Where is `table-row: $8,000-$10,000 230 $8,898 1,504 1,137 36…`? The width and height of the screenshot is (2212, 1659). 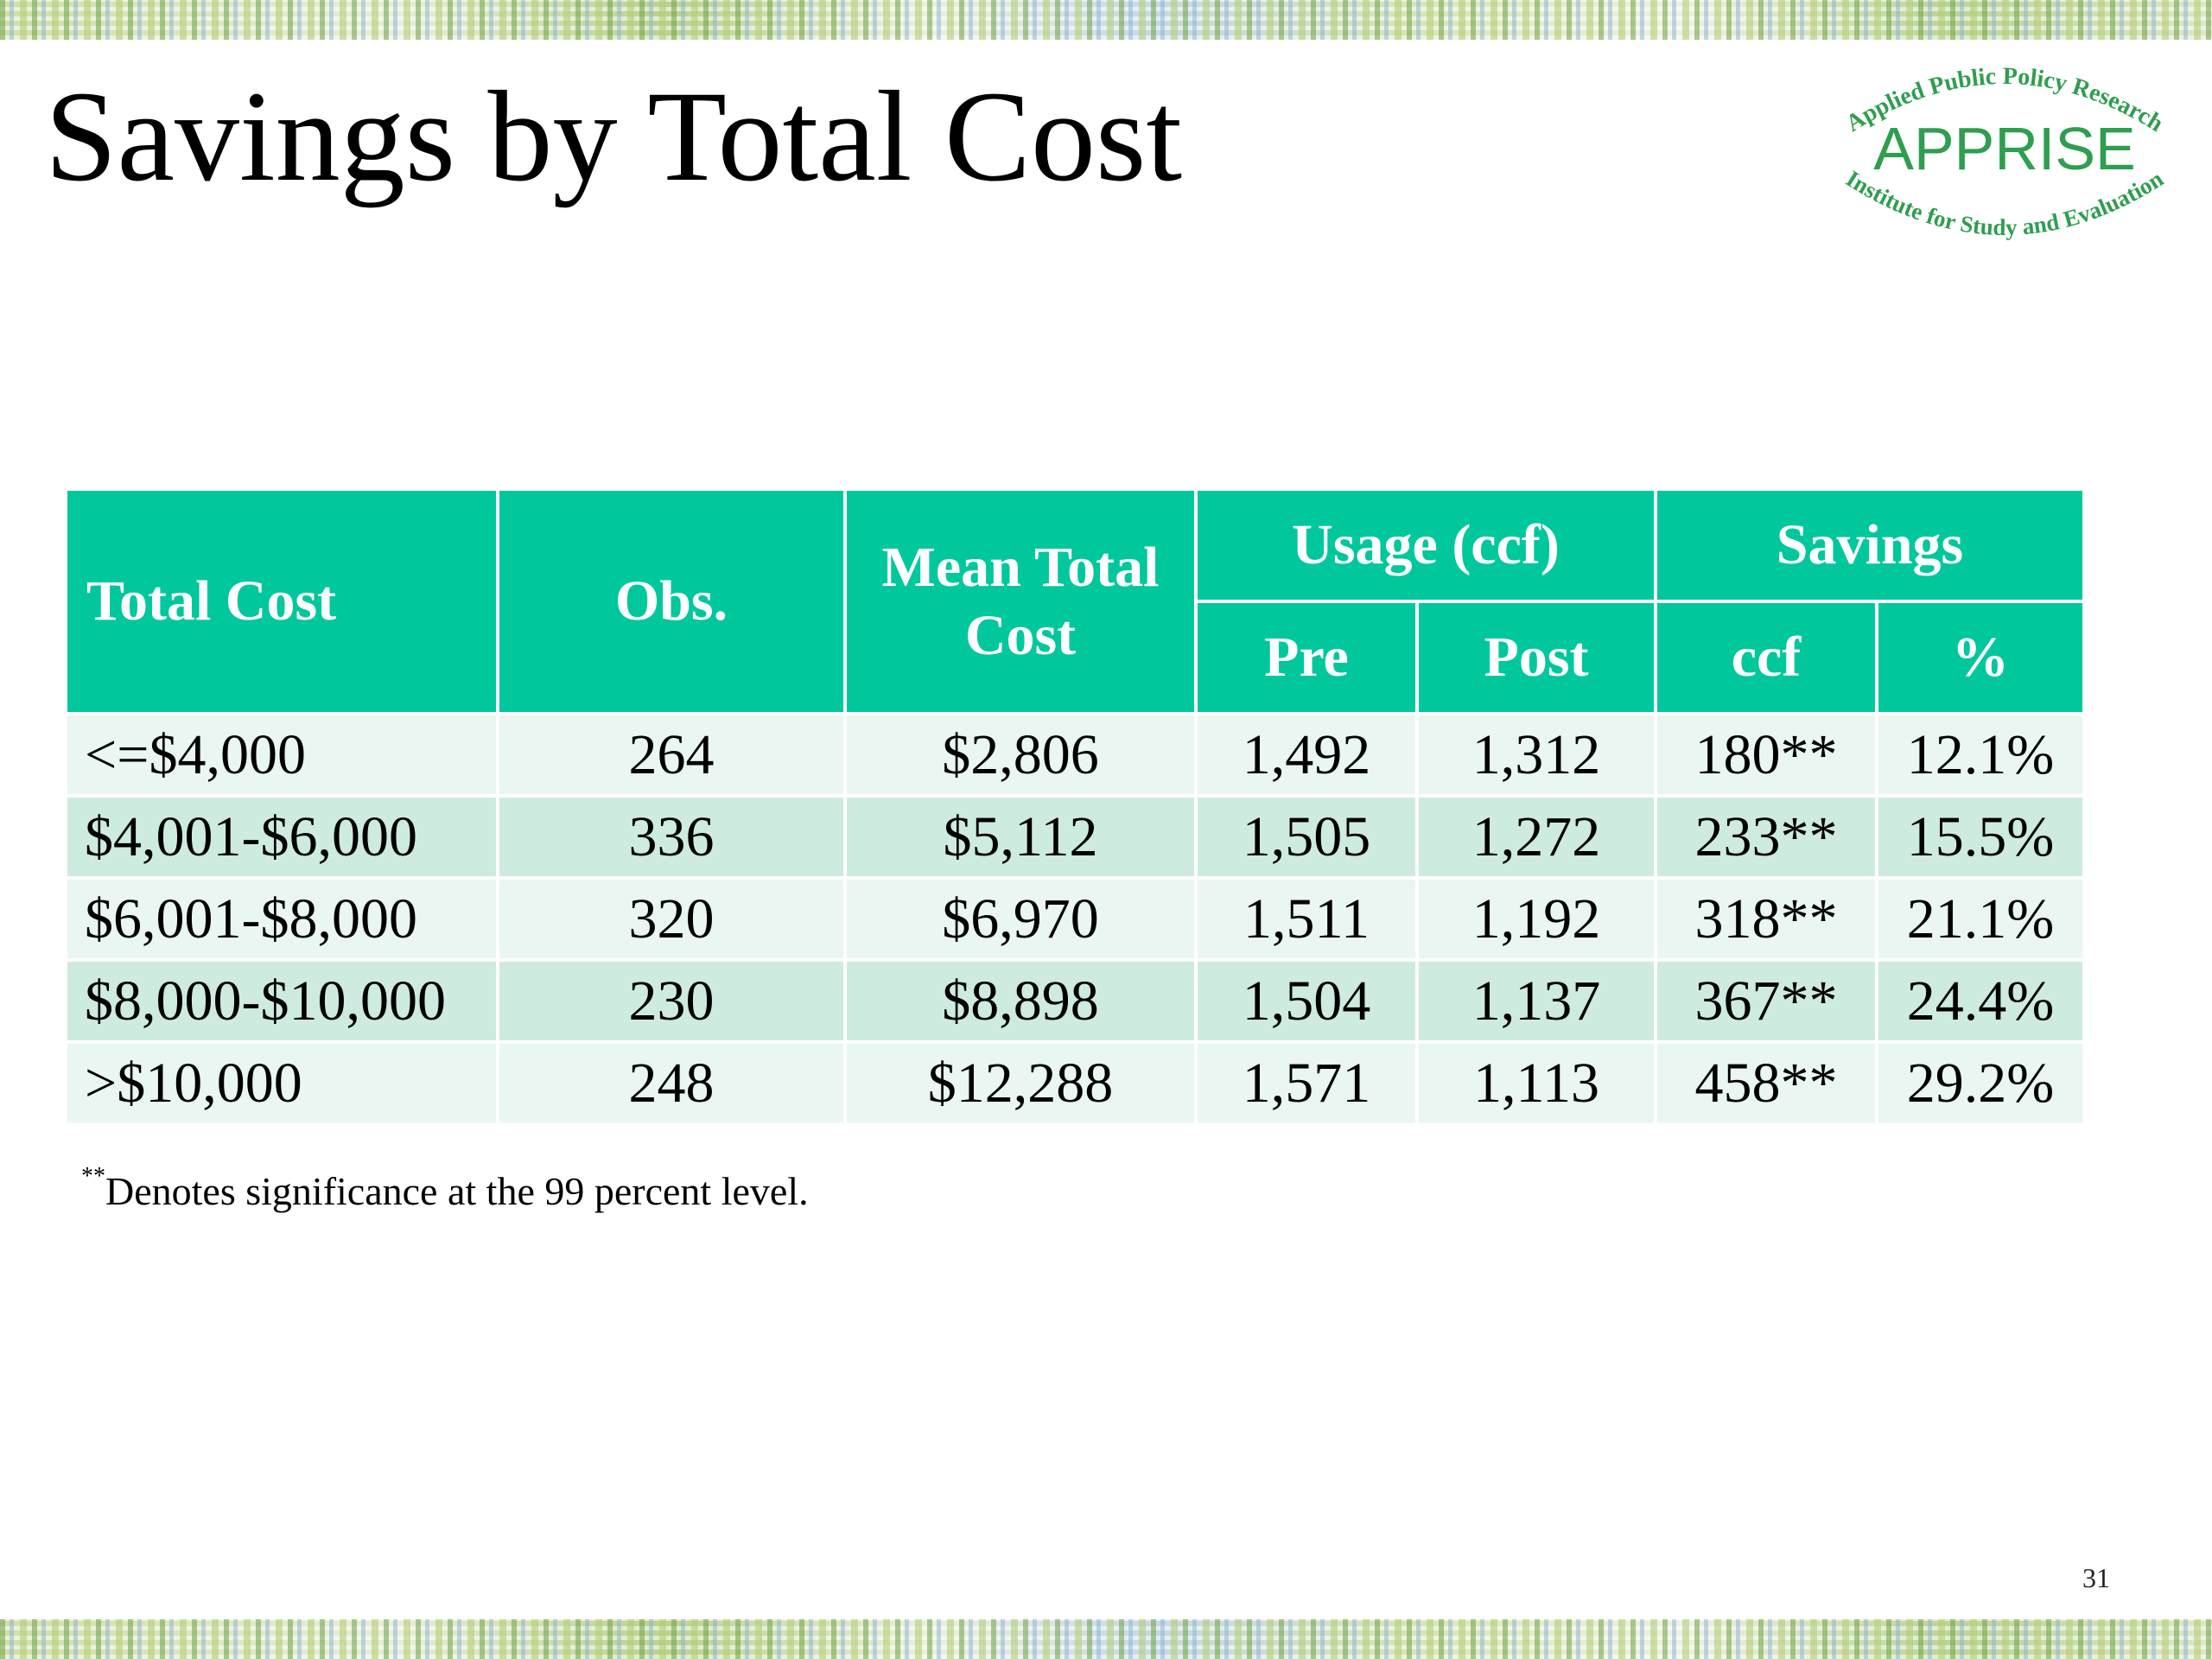
table-row: $8,000-$10,000 230 $8,898 1,504 1,137 36… is located at coordinates (1075, 1001).